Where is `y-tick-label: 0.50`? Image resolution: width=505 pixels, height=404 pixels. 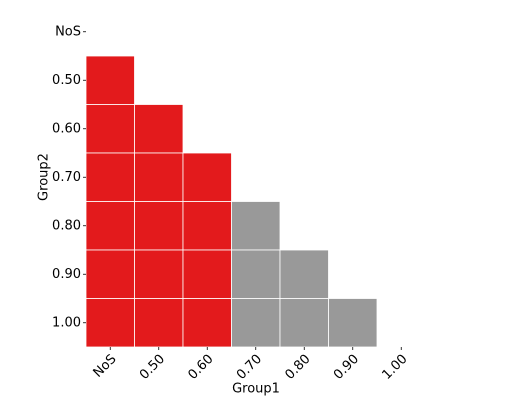 y-tick-label: 0.50 is located at coordinates (66, 80).